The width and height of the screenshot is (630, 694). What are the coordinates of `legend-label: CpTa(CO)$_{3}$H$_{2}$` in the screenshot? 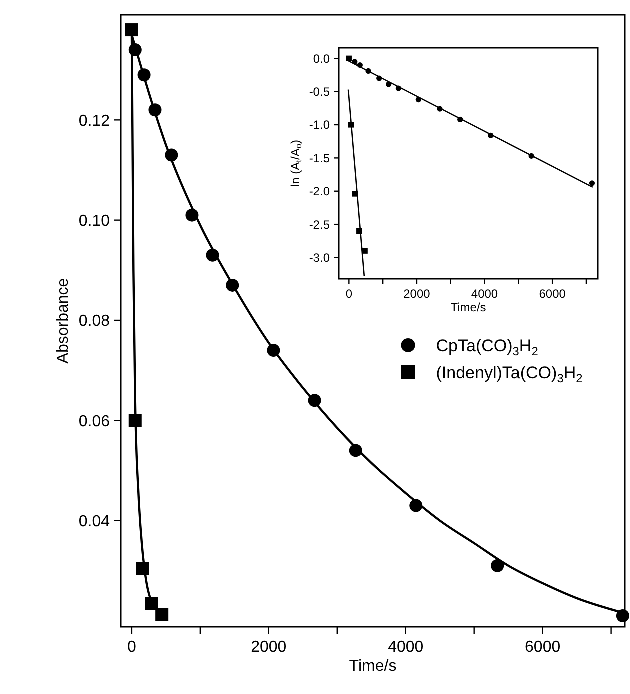 It's located at (487, 347).